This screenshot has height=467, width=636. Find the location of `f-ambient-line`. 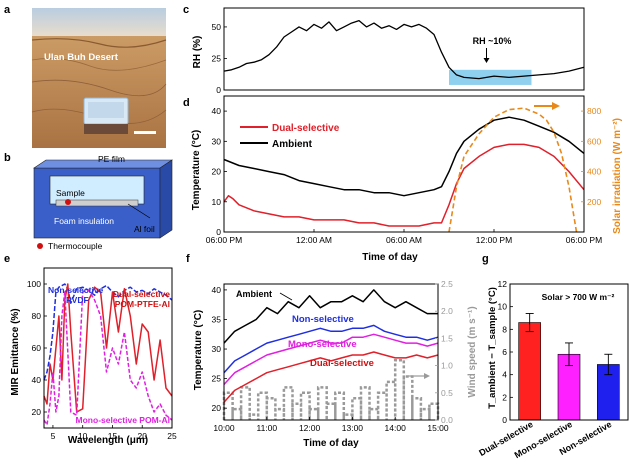

f-ambient-line is located at coordinates (330, 316).